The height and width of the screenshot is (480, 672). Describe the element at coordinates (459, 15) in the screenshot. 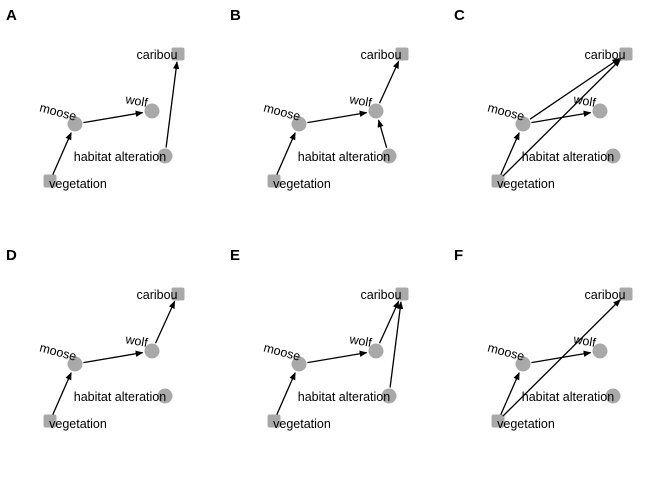

I see `panel-label: C` at that location.